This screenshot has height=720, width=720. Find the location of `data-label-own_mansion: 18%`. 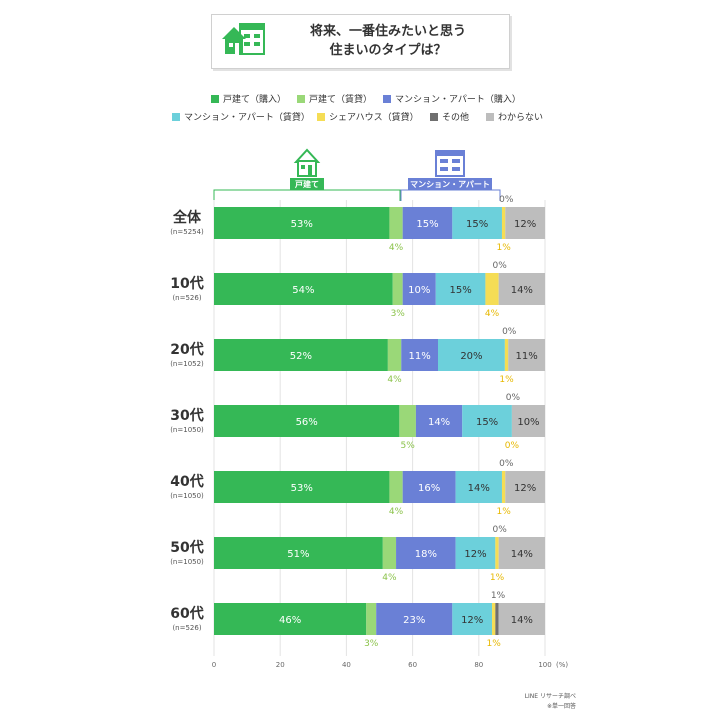

data-label-own_mansion: 18% is located at coordinates (426, 554).